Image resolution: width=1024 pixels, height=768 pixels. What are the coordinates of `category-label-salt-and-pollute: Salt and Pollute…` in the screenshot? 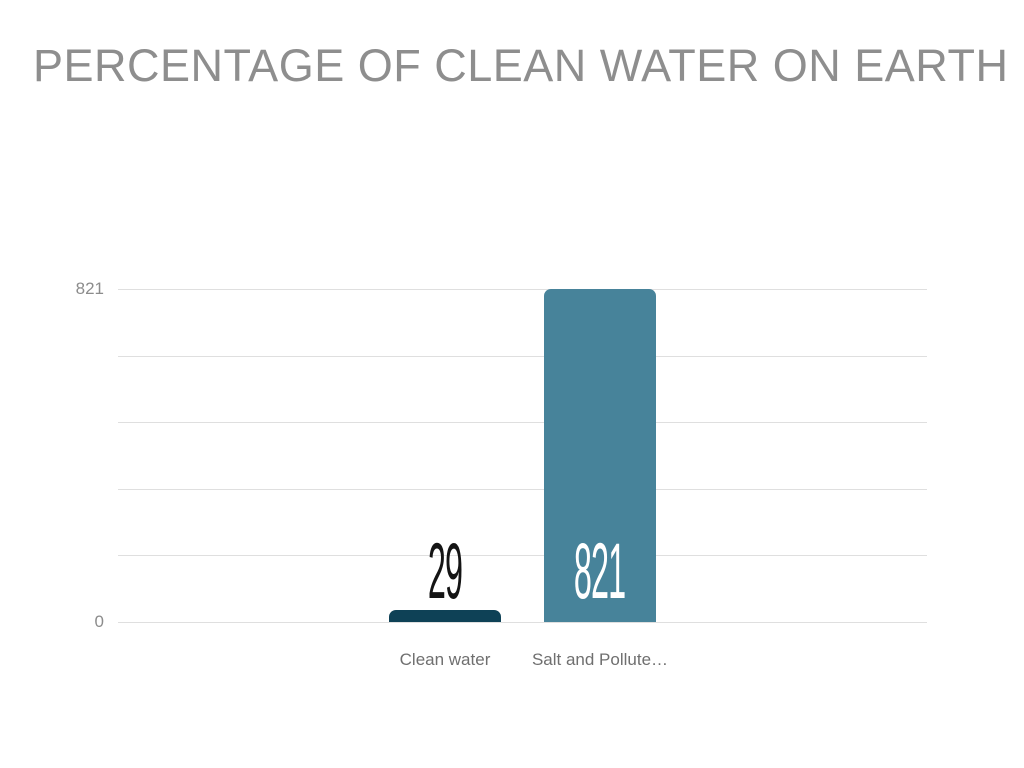 It's located at (600, 659).